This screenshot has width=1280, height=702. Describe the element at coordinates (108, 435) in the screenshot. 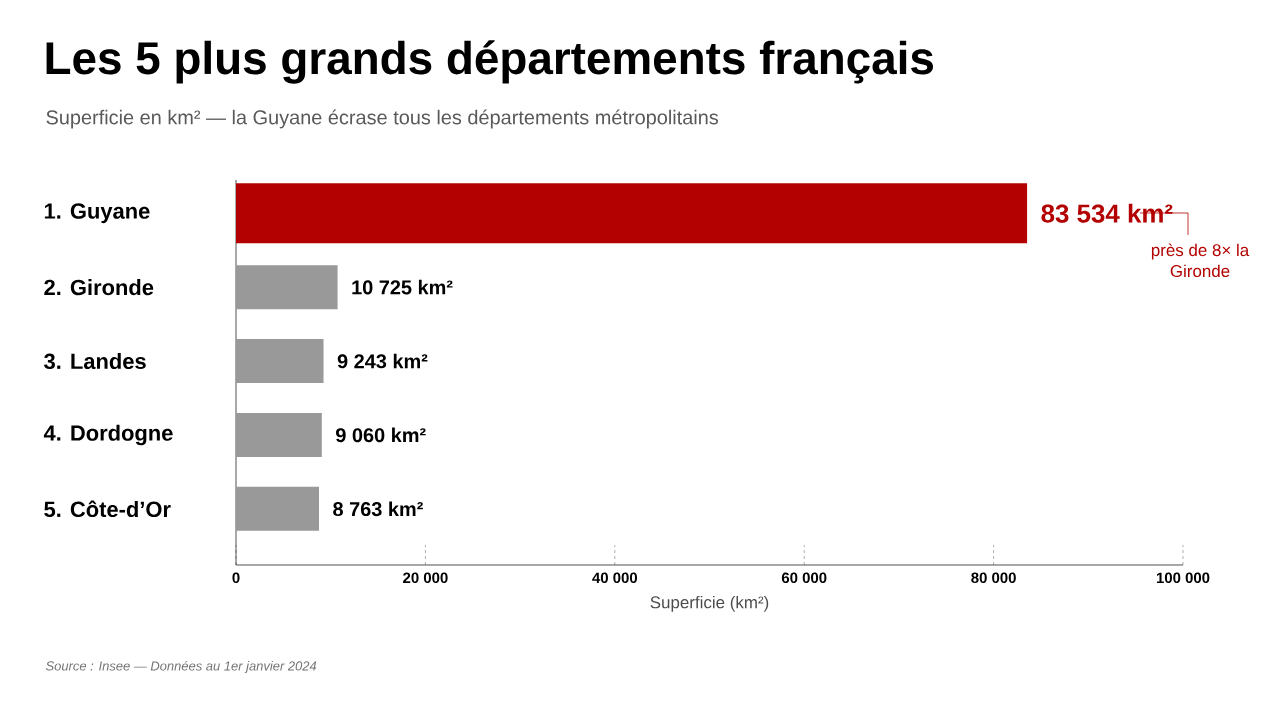

I see `y-tick-label: 4. Dordogne` at that location.